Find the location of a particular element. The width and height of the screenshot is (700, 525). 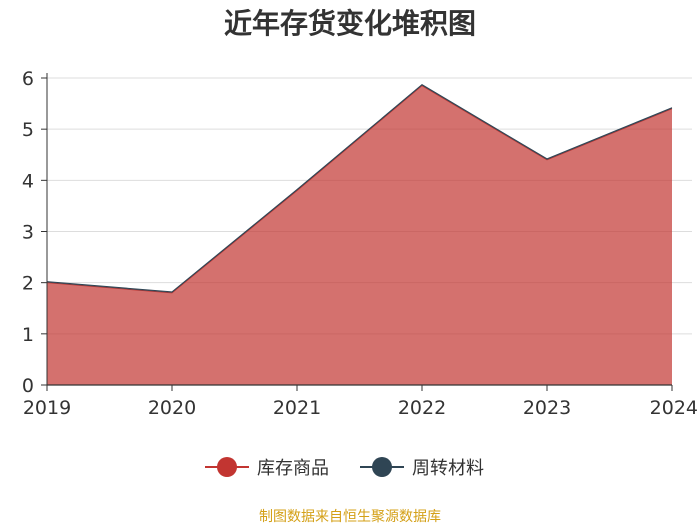

y-tick-labels: 0 1 2 3 4 5 6 is located at coordinates (28, 232).